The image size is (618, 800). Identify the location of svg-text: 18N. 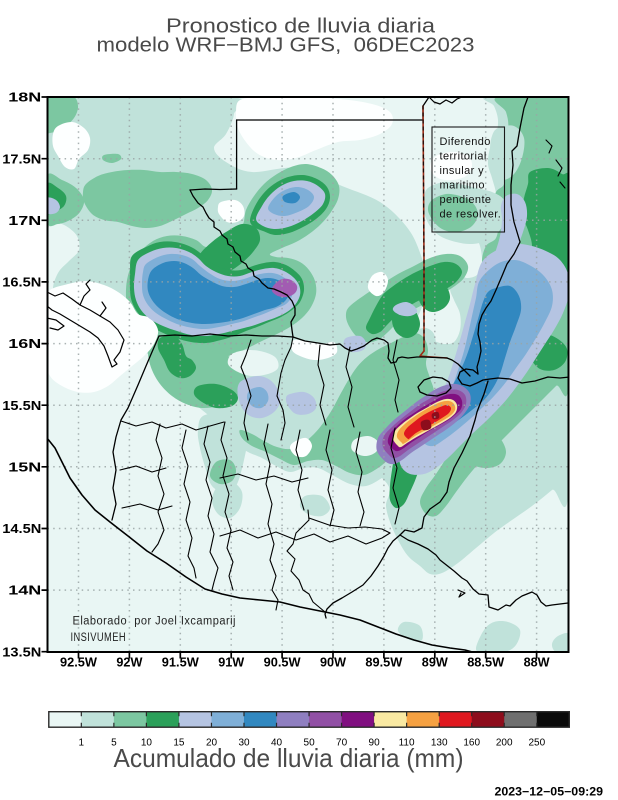
(24, 97).